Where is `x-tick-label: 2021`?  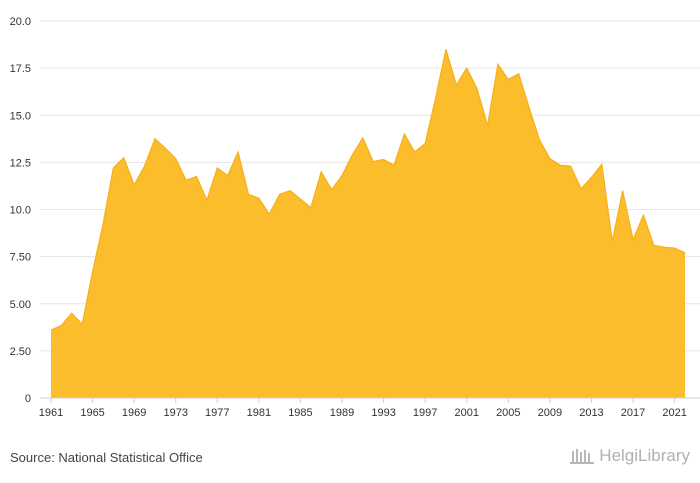 x-tick-label: 2021 is located at coordinates (674, 413).